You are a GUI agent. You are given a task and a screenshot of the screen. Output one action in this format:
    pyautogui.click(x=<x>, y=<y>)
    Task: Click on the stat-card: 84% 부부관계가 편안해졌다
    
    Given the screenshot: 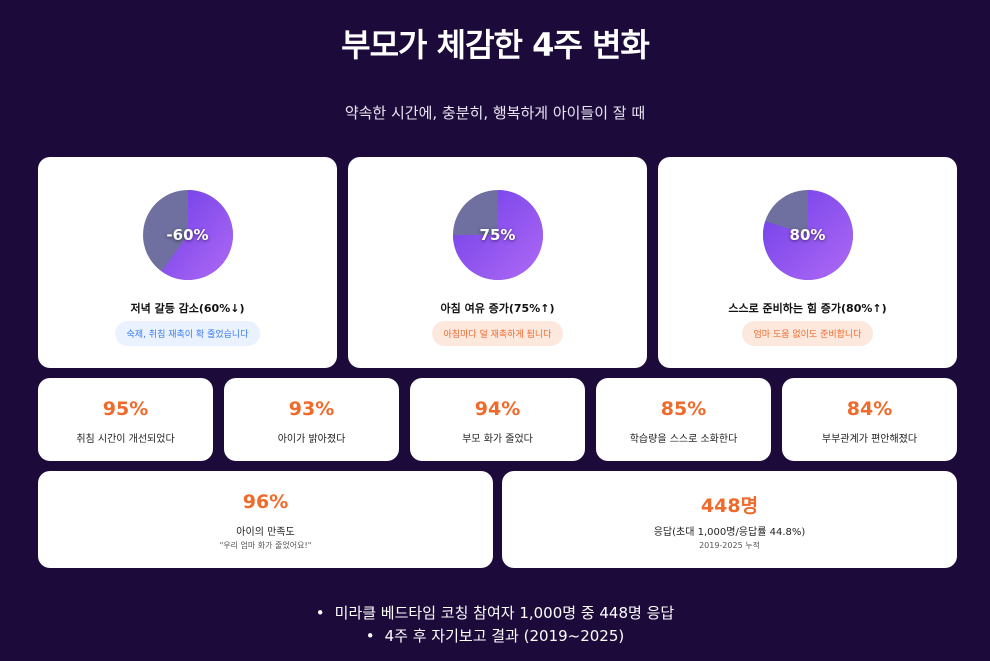 What is the action you would take?
    pyautogui.click(x=869, y=419)
    